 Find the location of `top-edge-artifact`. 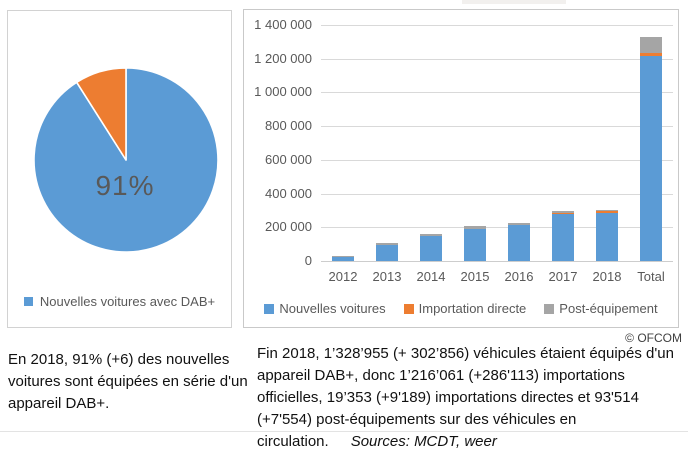

top-edge-artifact is located at coordinates (514, 2).